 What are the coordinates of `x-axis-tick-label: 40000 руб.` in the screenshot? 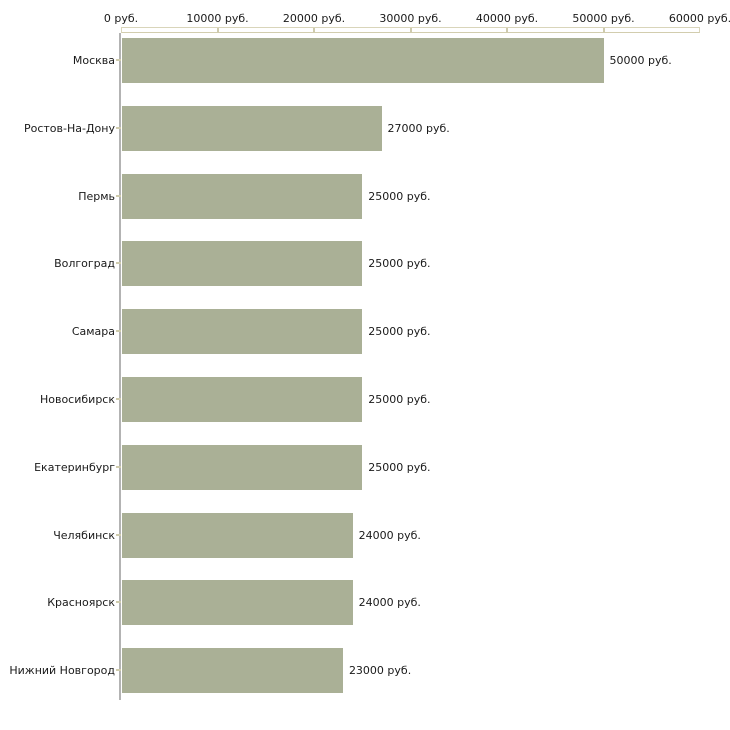 It's located at (507, 18).